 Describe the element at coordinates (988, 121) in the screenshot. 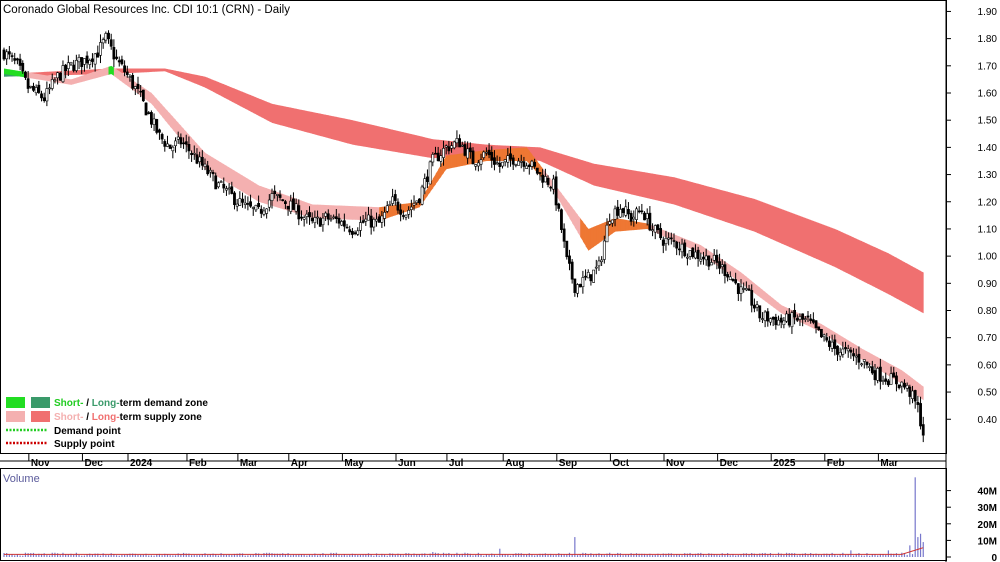

I see `y-tick-label: 1.50` at that location.